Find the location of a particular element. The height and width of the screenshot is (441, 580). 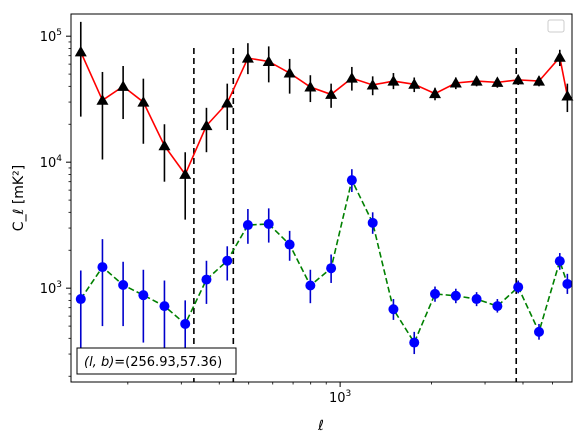

y-tick-label-0: 10³ is located at coordinates (51, 288).